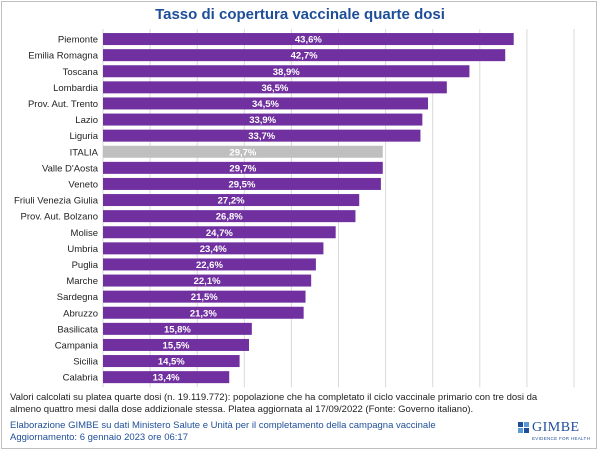  I want to click on footer-update: Aggiornamento: 6 gennaio 2023 ore 06:17, so click(99, 437).